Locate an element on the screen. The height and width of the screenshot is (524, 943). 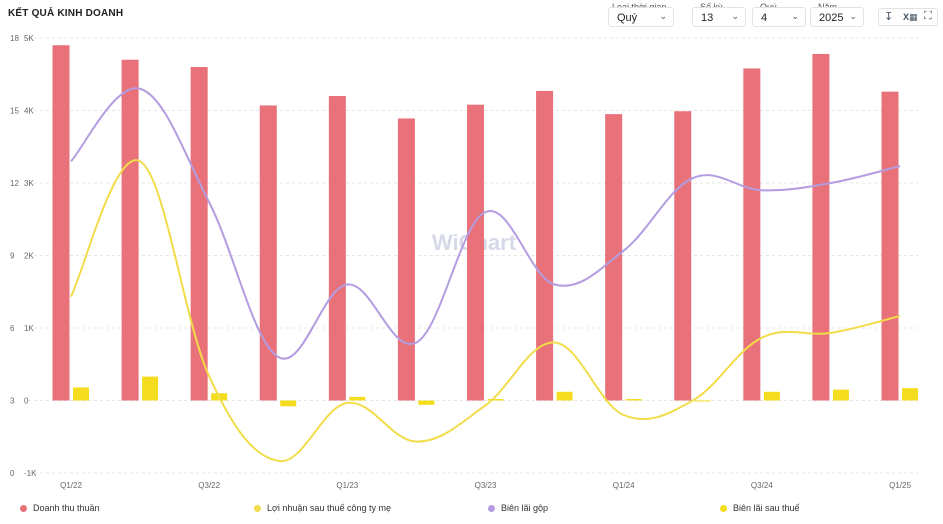
x-tick-label: Q3/24 is located at coordinates (762, 485).